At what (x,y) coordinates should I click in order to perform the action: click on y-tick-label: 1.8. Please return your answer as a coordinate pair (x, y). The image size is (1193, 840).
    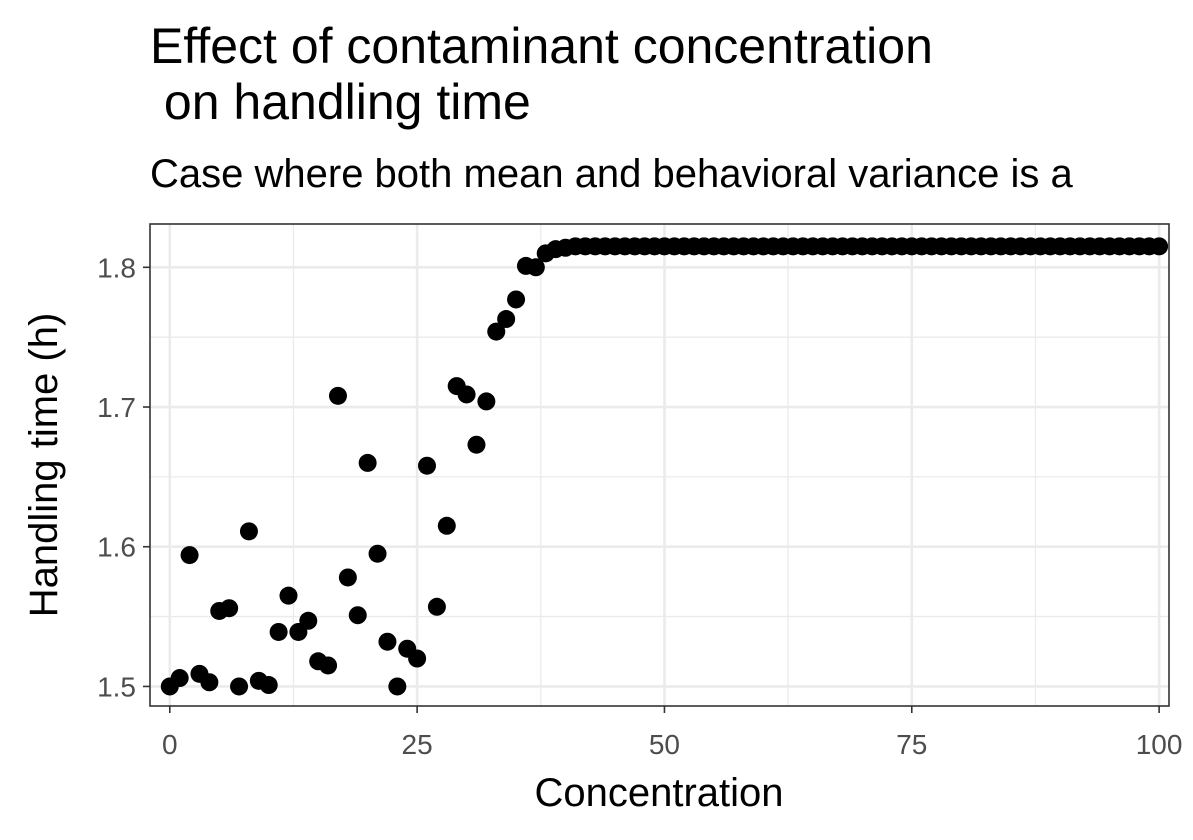
    Looking at the image, I should click on (116, 267).